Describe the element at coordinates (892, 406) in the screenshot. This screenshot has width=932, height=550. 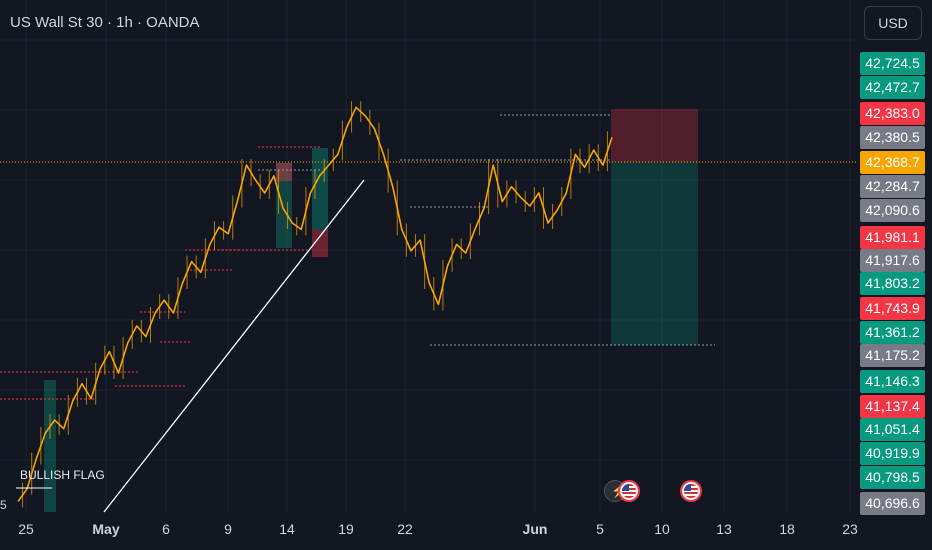
I see `price-tag: 41,137.4` at that location.